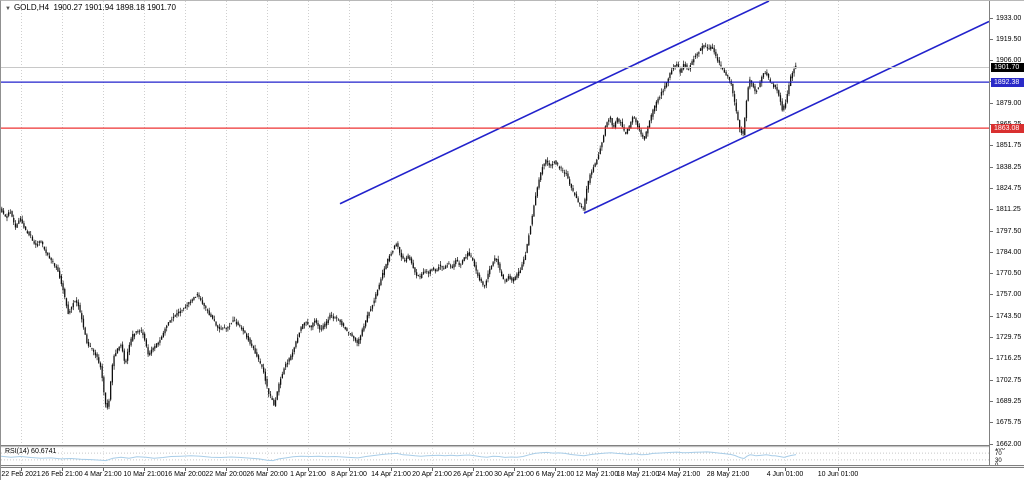 This screenshot has width=1024, height=480. I want to click on time-tick-label: 10 Mar 21:00, so click(144, 474).